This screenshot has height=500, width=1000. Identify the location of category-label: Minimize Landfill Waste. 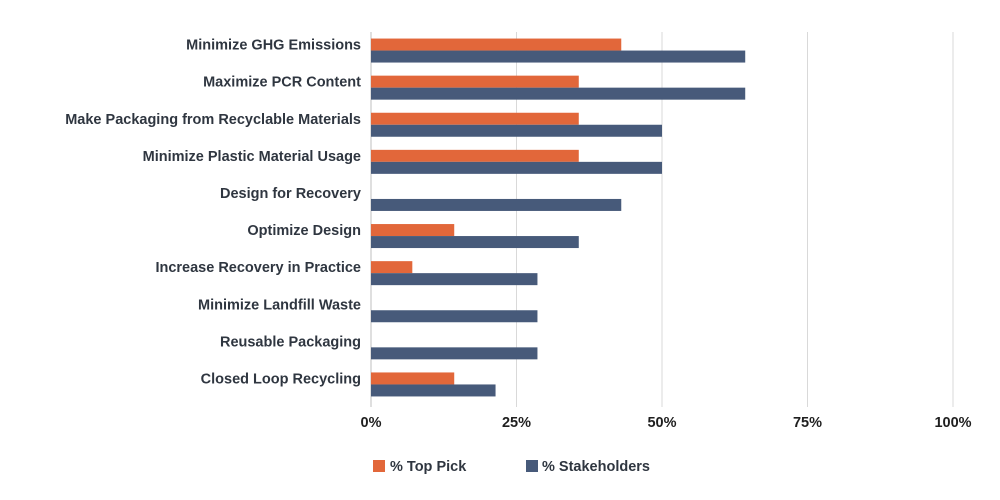
(279, 305).